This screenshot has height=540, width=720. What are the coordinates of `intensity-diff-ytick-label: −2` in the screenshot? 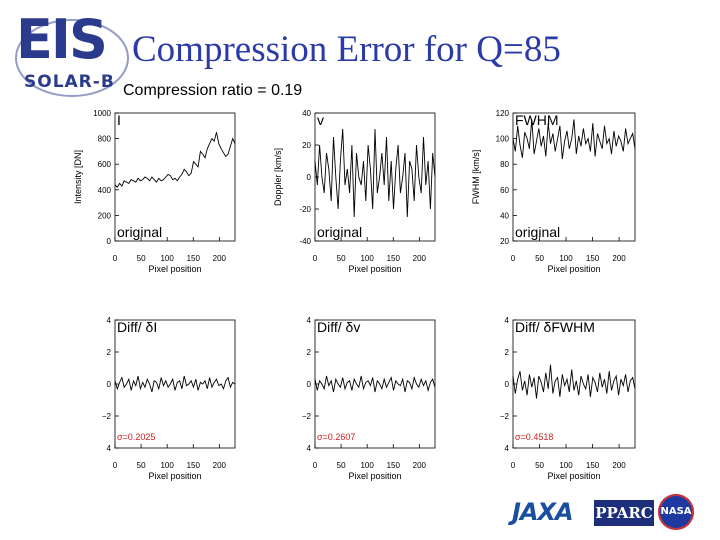 It's located at (107, 416).